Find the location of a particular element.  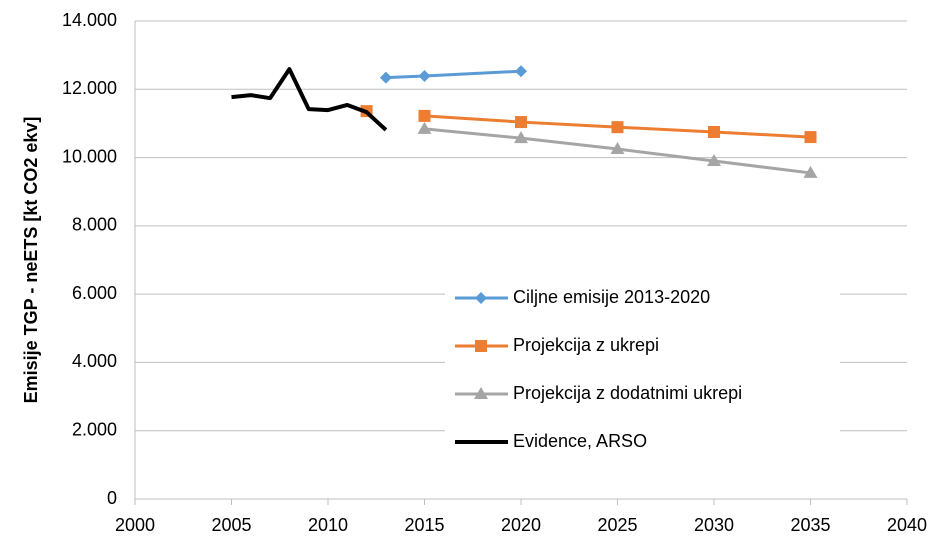

y-tick-label: 10.000 is located at coordinates (89, 156).